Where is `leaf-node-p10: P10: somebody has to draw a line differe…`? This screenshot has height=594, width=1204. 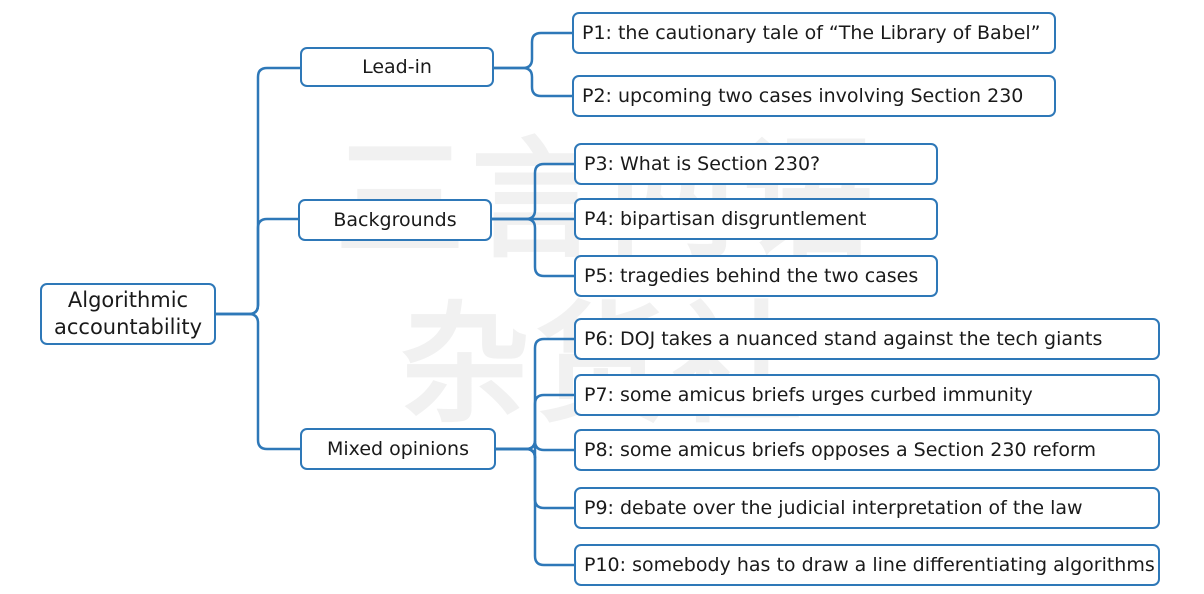 leaf-node-p10: P10: somebody has to draw a line differe… is located at coordinates (867, 565).